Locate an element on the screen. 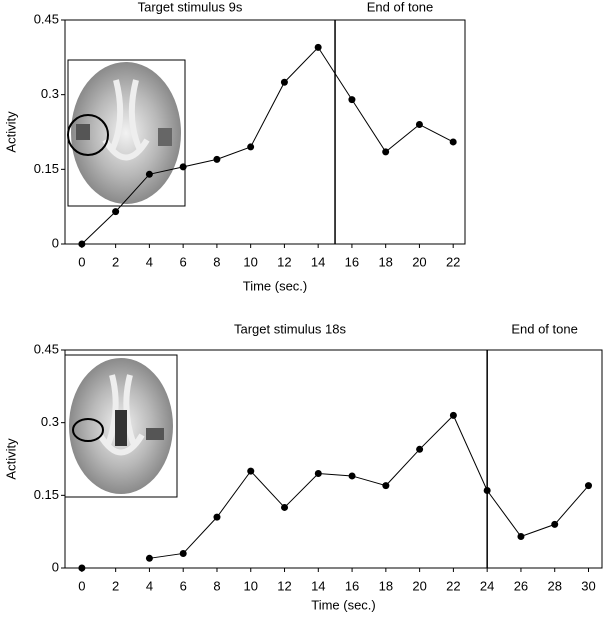 Image resolution: width=603 pixels, height=620 pixels. chart-title: Target stimulus 9s is located at coordinates (190, 7).